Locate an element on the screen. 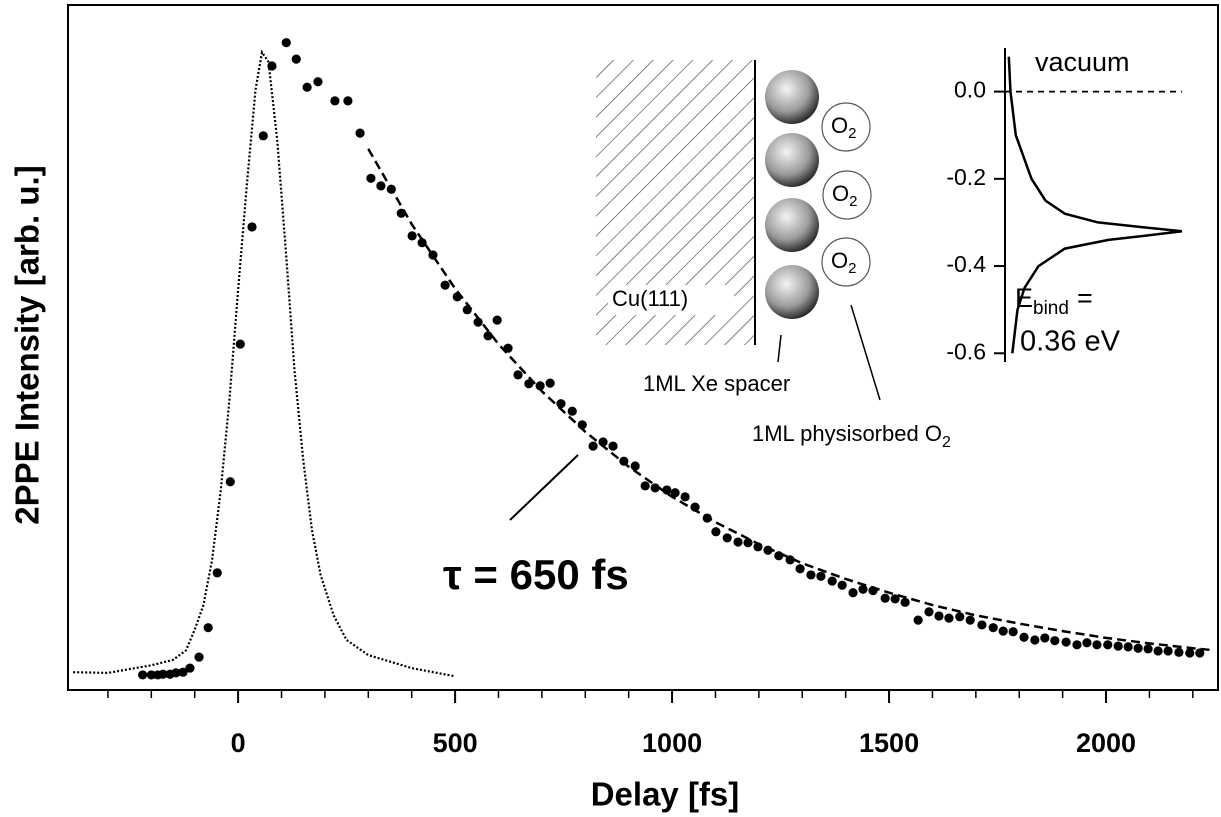  ebind-equals: = is located at coordinates (1085, 298).